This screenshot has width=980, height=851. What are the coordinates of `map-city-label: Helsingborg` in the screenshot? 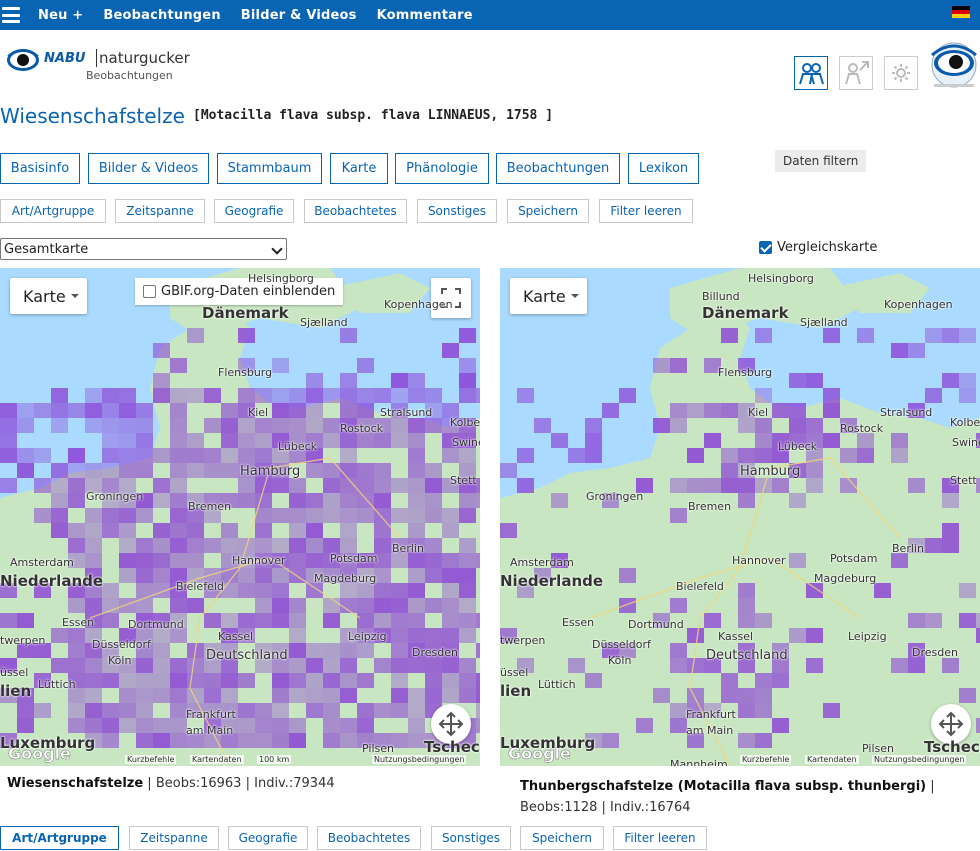 It's located at (781, 278).